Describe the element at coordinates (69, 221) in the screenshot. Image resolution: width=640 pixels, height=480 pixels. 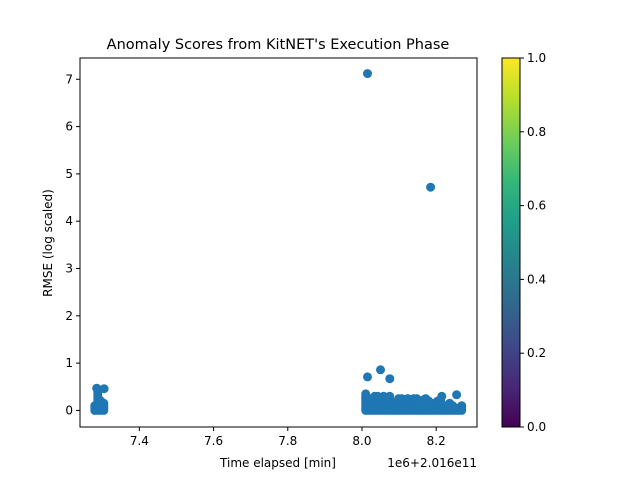
I see `y-tick-label: 4` at that location.